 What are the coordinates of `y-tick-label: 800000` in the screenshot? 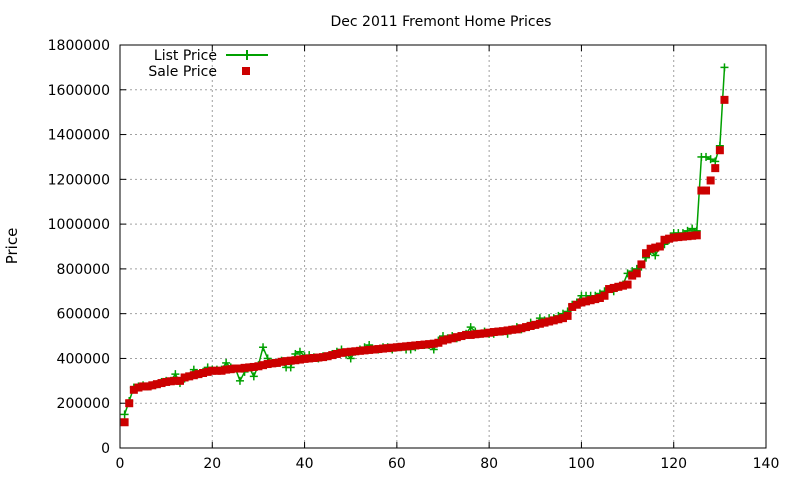 It's located at (83, 270).